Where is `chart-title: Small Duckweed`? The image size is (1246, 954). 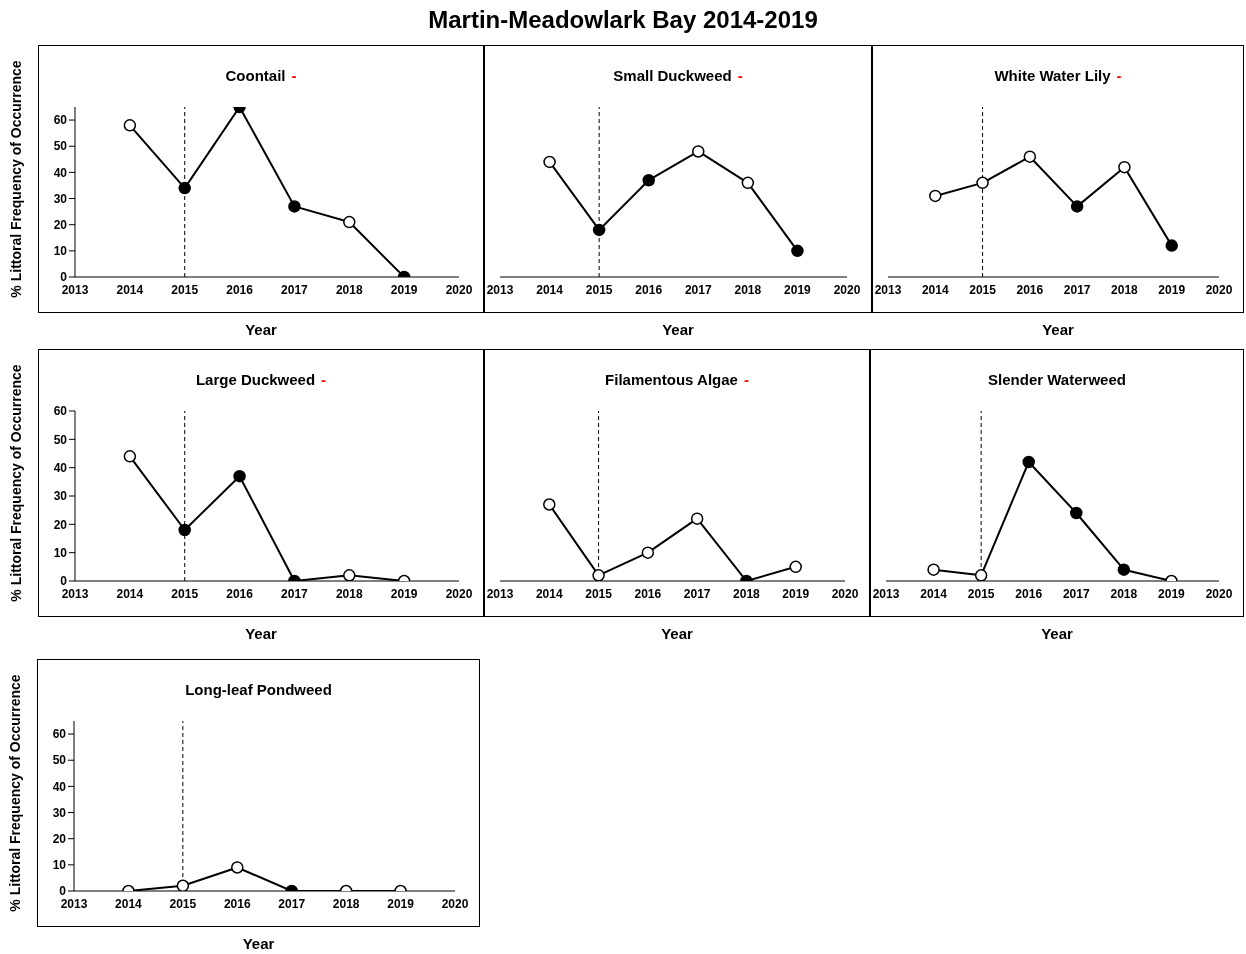 chart-title: Small Duckweed is located at coordinates (672, 75).